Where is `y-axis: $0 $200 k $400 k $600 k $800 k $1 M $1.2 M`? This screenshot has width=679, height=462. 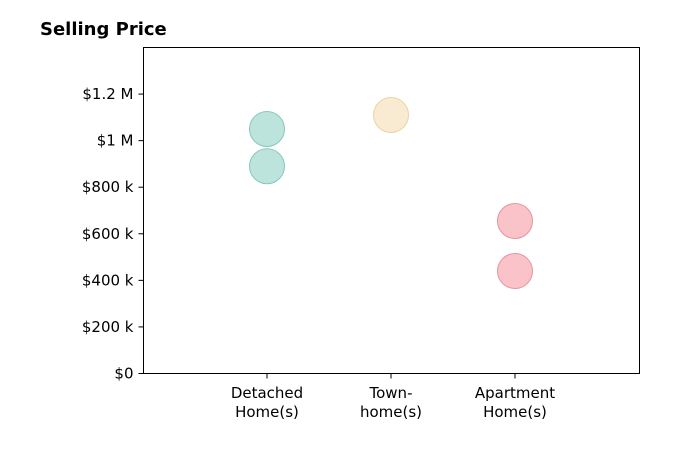 y-axis: $0 $200 k $400 k $600 k $800 k $1 M $1.2 M is located at coordinates (113, 234).